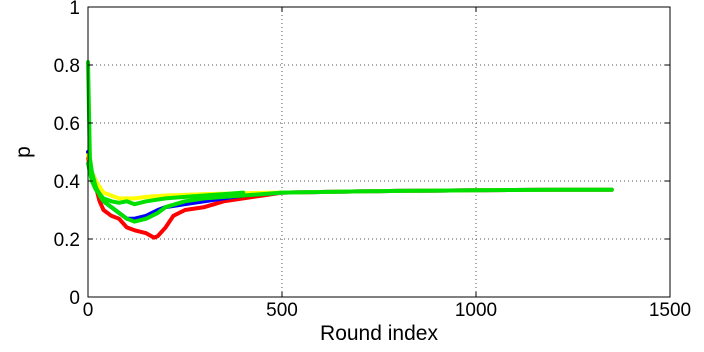 The image size is (704, 352). I want to click on y-tick-label: 0.2, so click(67, 240).